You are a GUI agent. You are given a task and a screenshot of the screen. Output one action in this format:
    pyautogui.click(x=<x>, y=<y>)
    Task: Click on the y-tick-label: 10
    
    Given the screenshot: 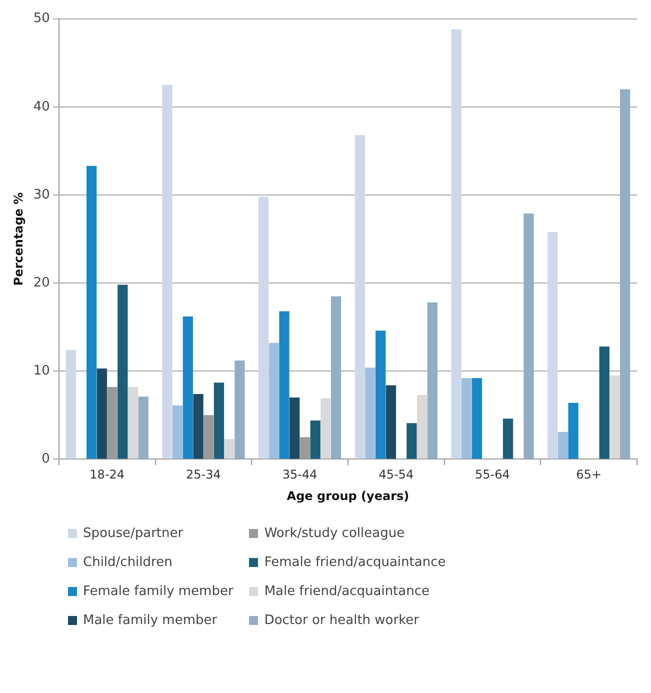 What is the action you would take?
    pyautogui.click(x=41, y=370)
    